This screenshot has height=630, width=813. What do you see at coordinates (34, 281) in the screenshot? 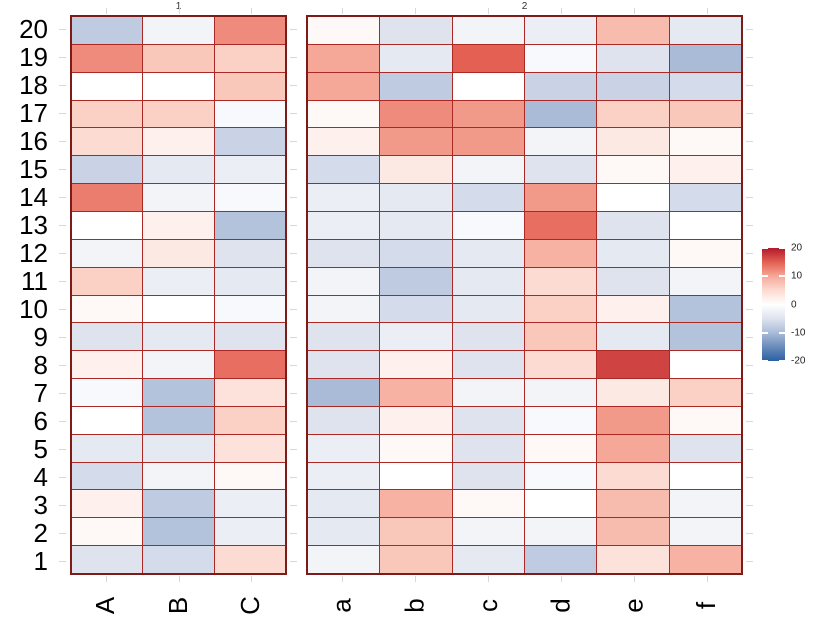
I see `y-axis-label: 11` at bounding box center [34, 281].